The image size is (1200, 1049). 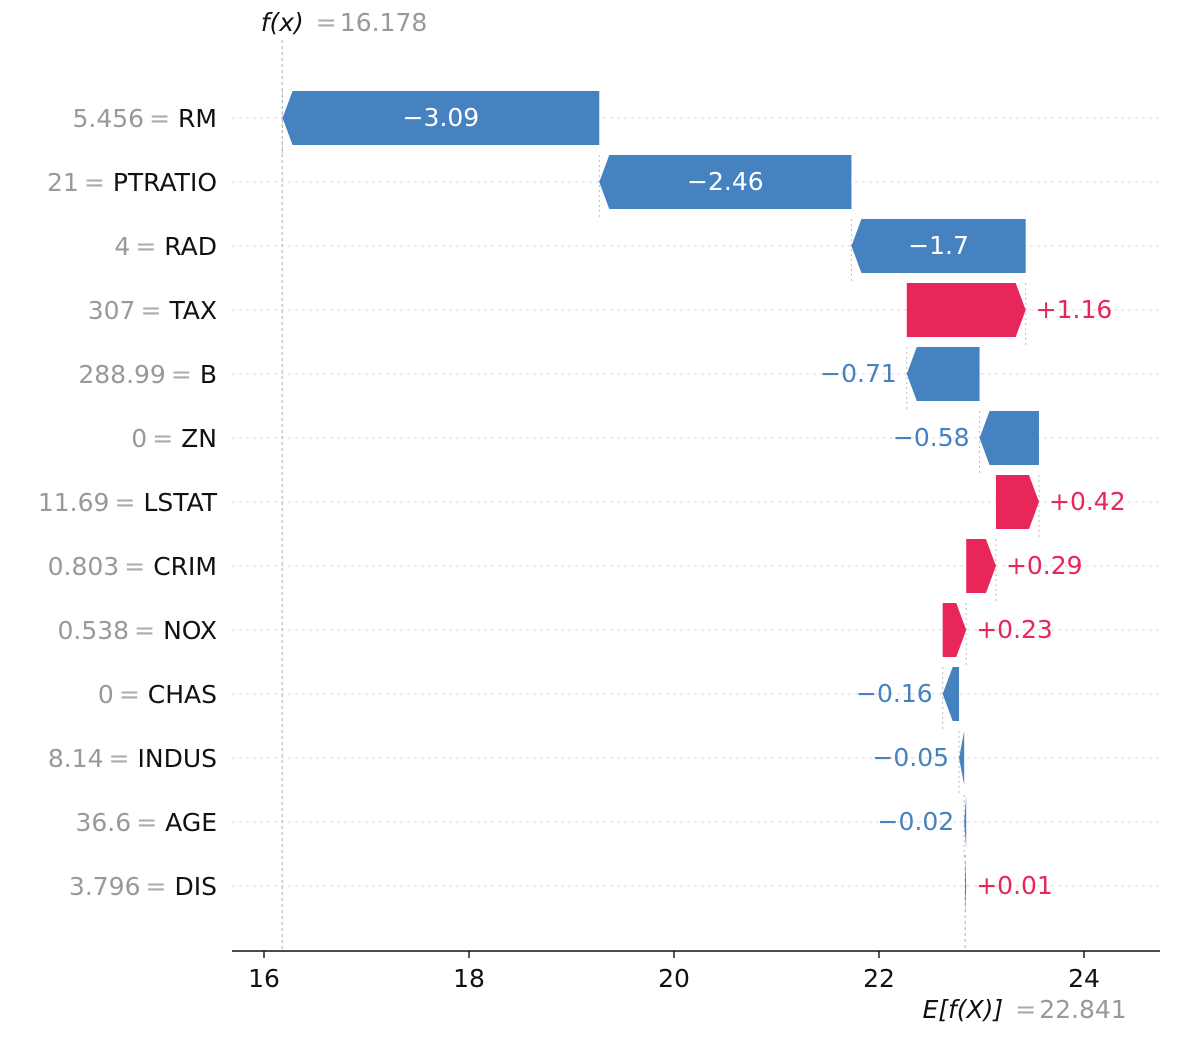 I want to click on shap-label: −2.46, so click(x=725, y=181).